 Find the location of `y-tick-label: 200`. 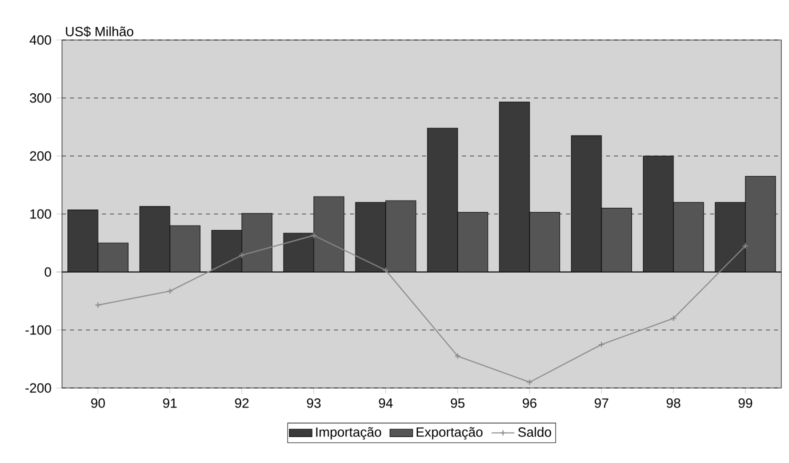

y-tick-label: 200 is located at coordinates (41, 156).